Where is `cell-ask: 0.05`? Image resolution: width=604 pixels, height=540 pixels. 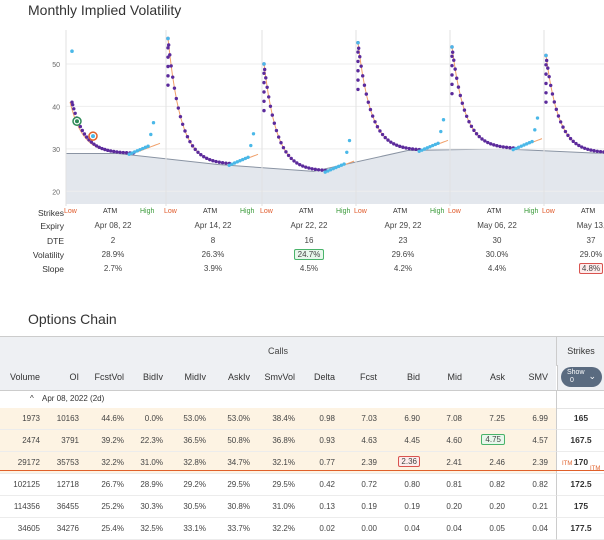
cell-ask: 0.05 is located at coordinates (497, 528).